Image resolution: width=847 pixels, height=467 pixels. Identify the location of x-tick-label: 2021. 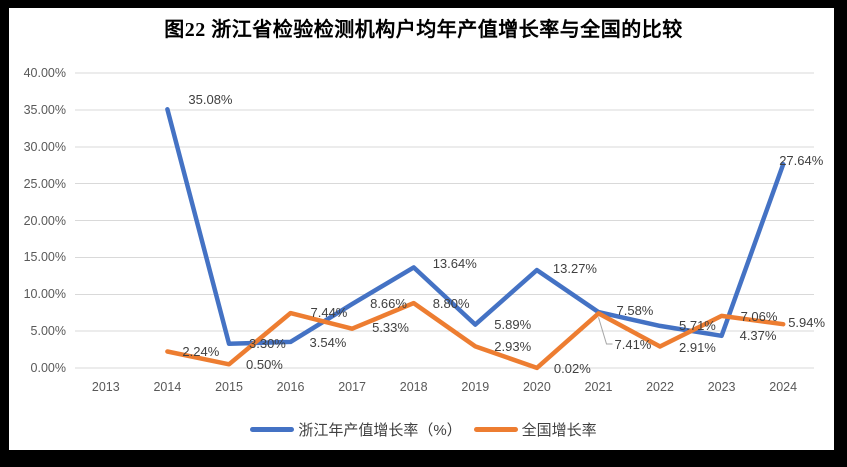
(598, 387).